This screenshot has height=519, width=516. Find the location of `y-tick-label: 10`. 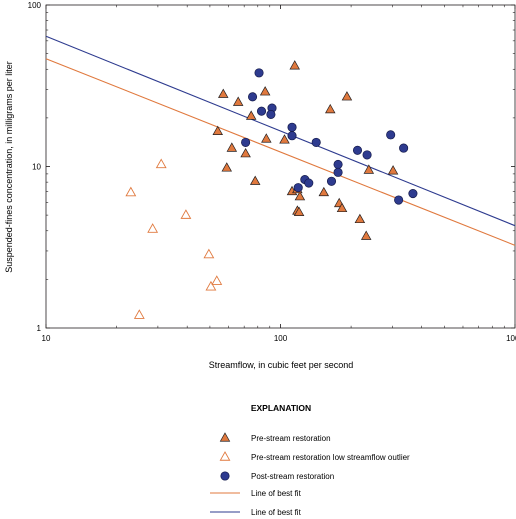

y-tick-label: 10 is located at coordinates (36, 167).